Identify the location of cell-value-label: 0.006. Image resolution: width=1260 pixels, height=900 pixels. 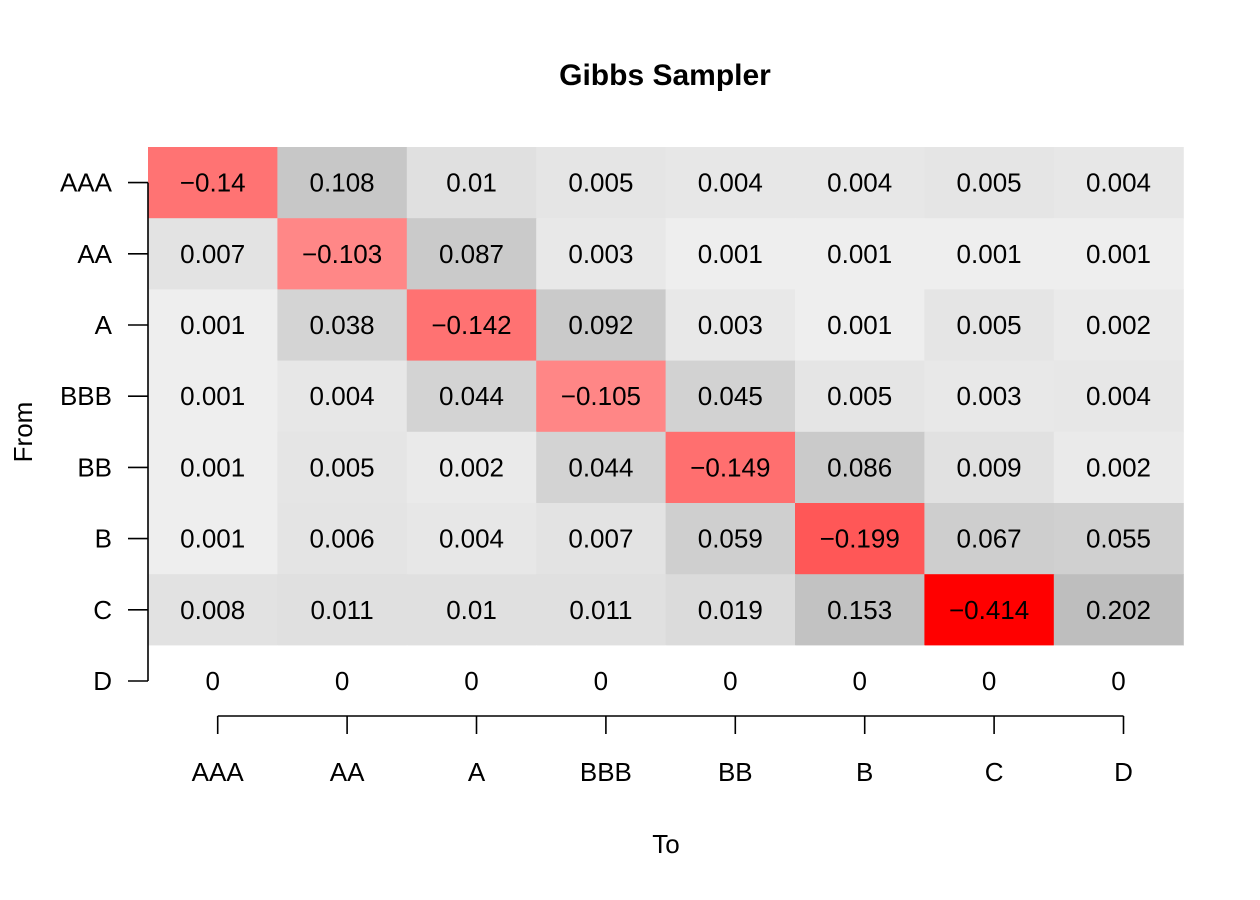
(342, 539).